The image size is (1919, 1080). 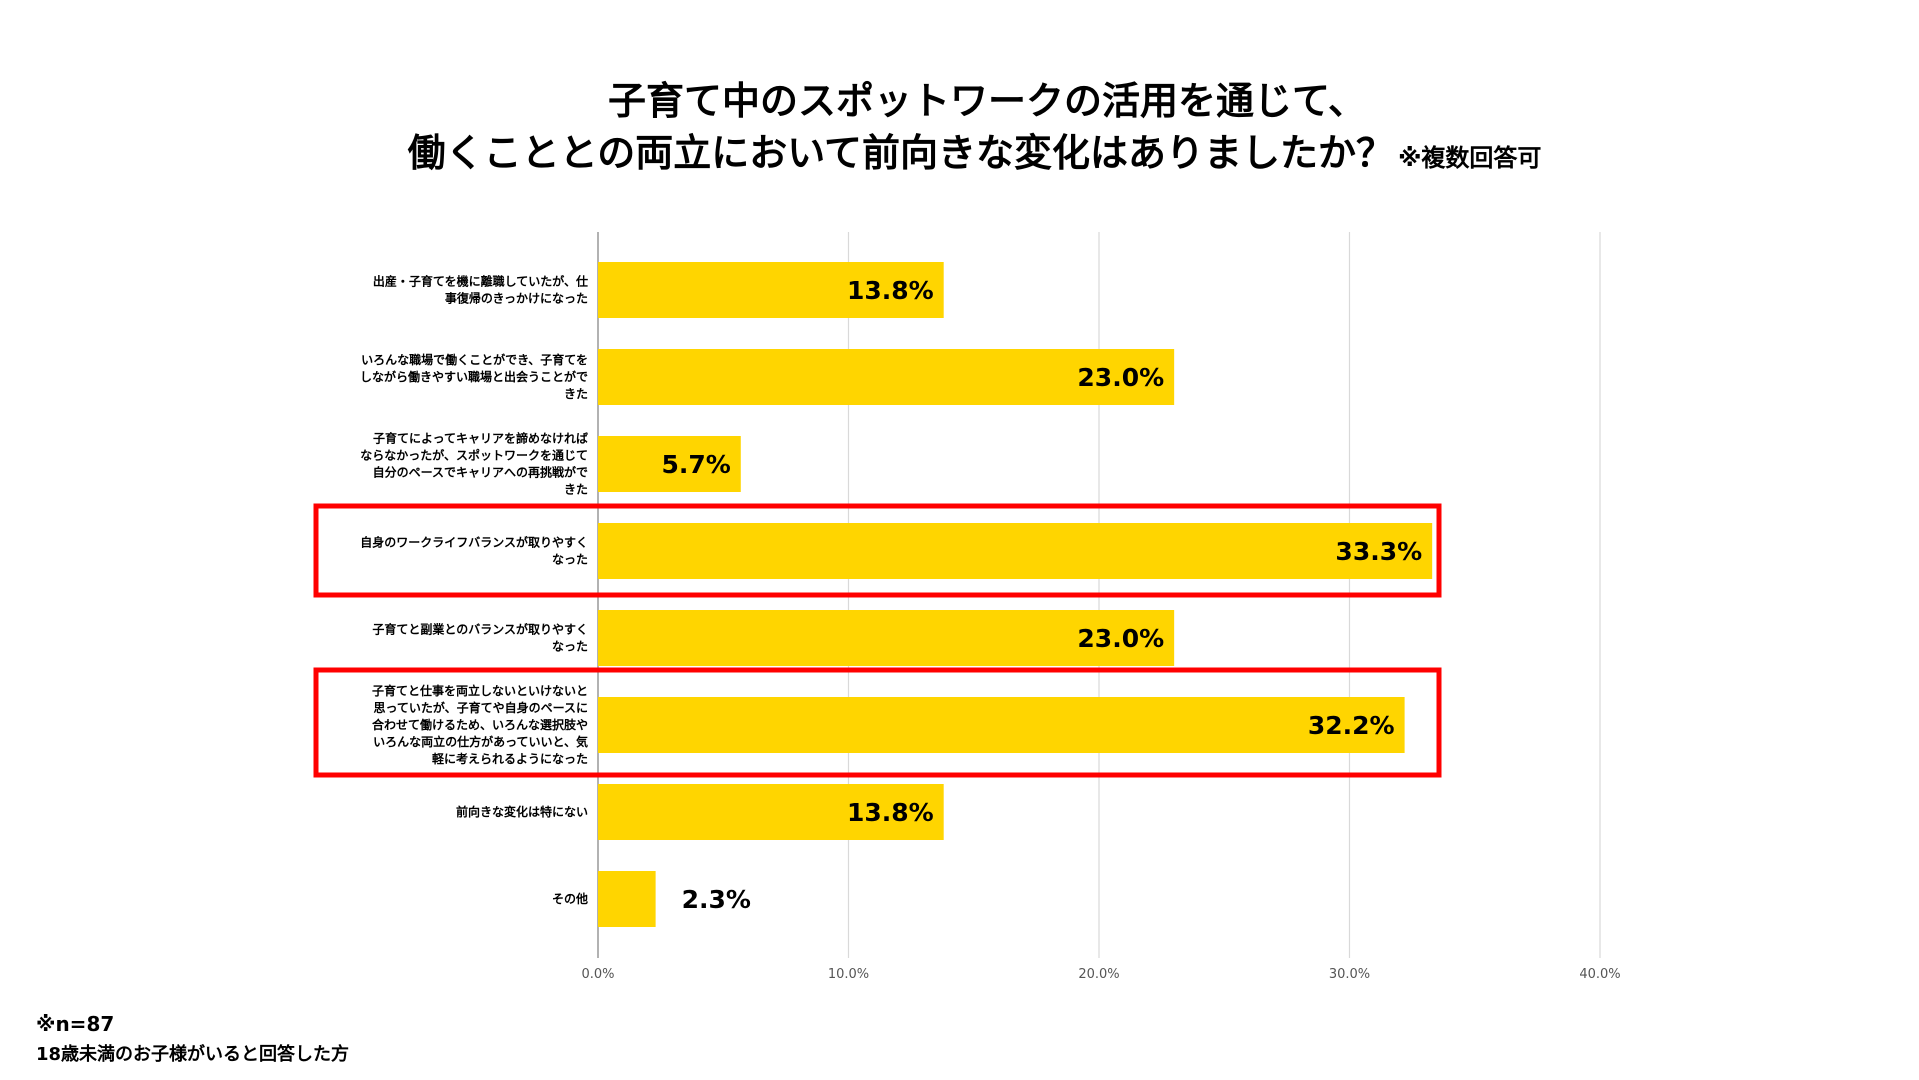 What do you see at coordinates (474, 551) in the screenshot?
I see `category-label: 自身のワークライフバランスが取りやすくなった` at bounding box center [474, 551].